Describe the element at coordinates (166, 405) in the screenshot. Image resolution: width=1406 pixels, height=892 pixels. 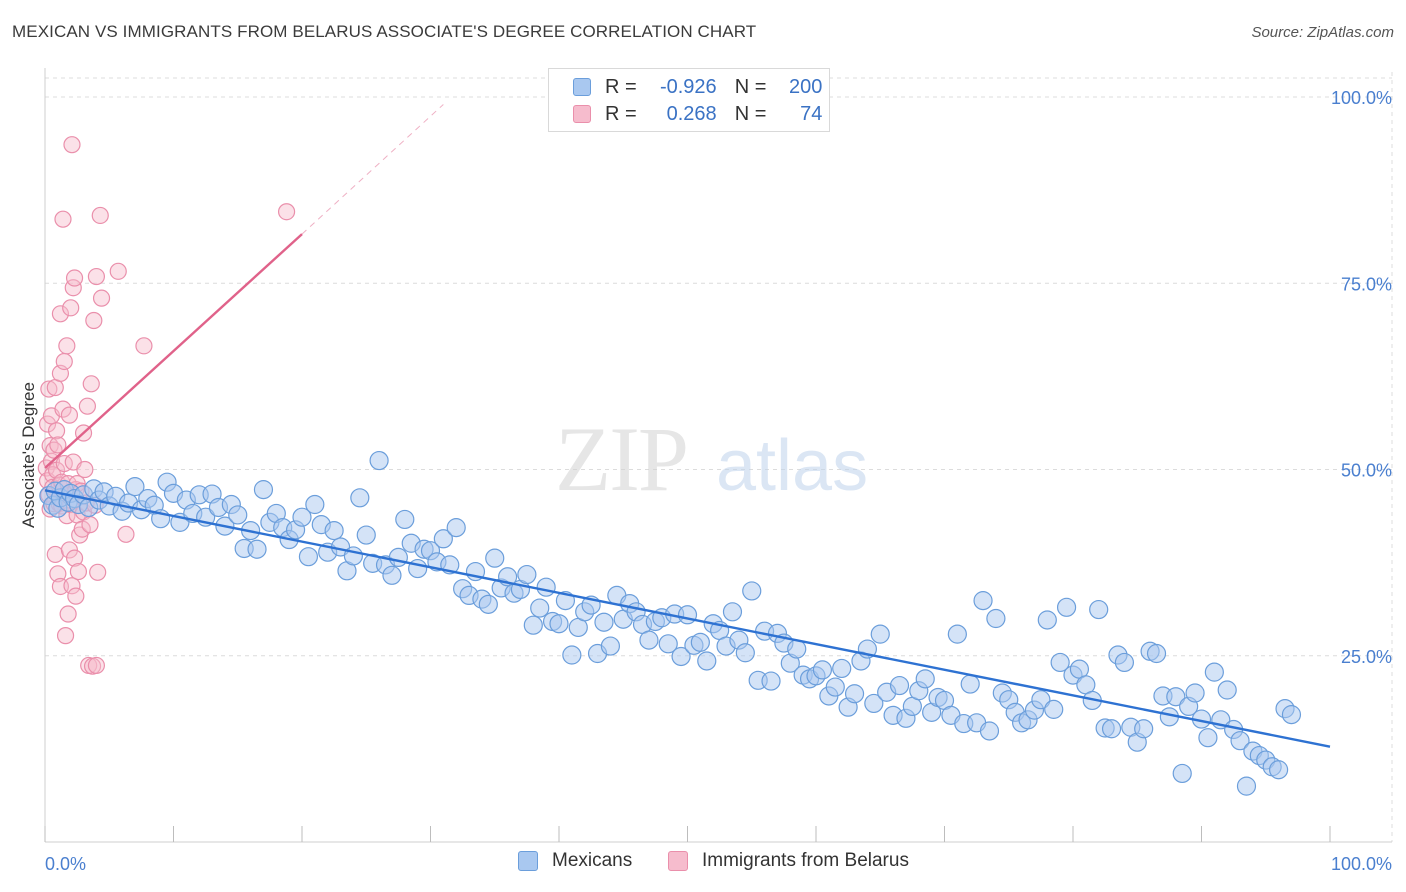
I see `series-belarus-points` at that location.